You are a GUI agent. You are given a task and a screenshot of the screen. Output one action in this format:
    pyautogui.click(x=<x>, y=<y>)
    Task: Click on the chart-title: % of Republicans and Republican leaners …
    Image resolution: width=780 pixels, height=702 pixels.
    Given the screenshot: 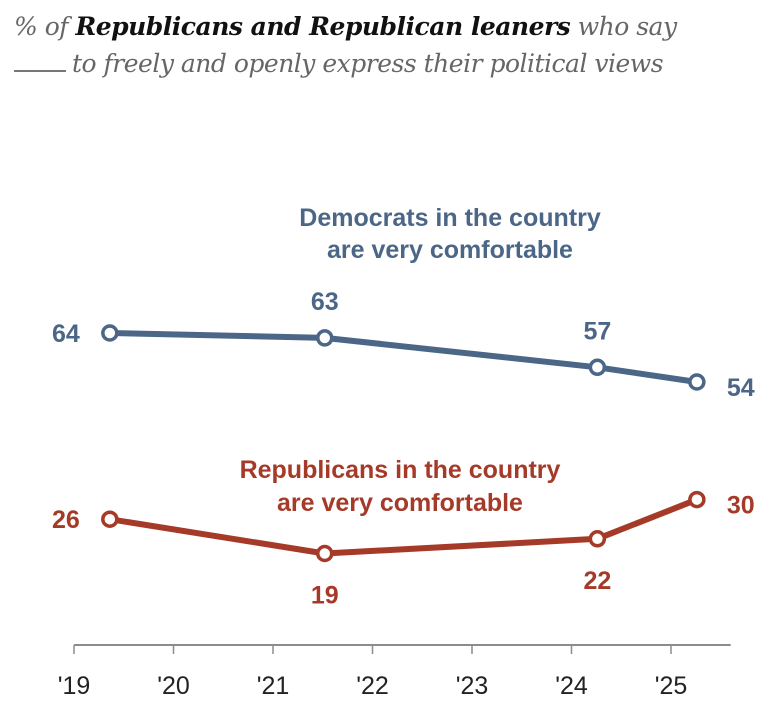 What is the action you would take?
    pyautogui.click(x=394, y=45)
    